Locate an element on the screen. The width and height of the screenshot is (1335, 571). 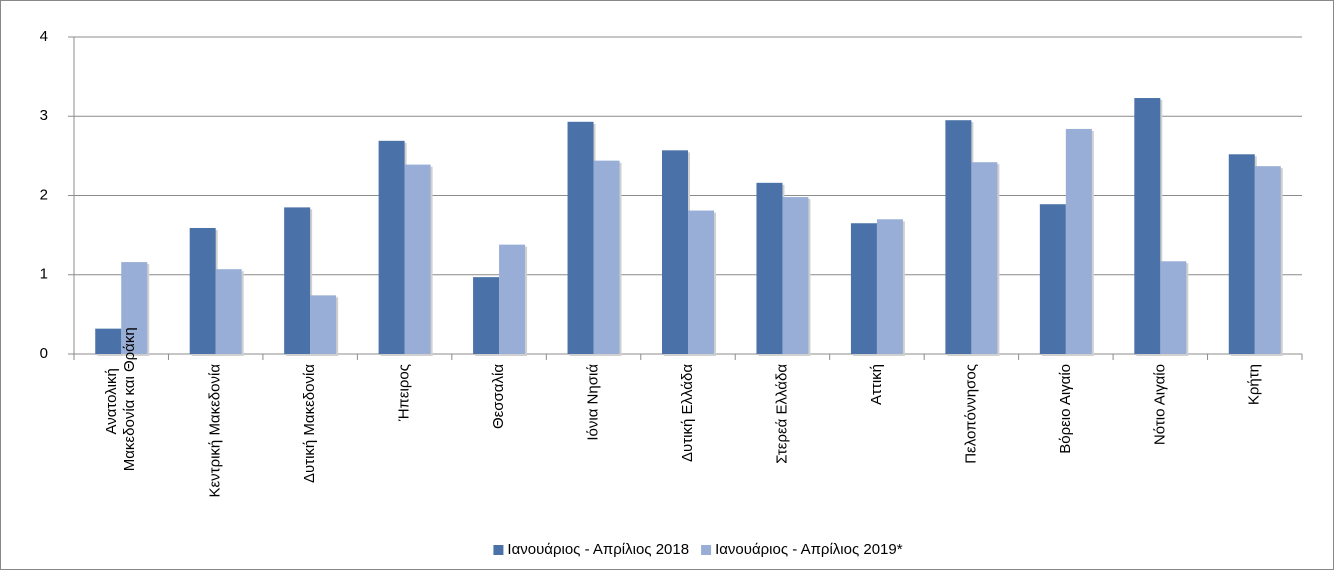
x-tick-label: Βόρειο Αιγαίο is located at coordinates (1065, 409).